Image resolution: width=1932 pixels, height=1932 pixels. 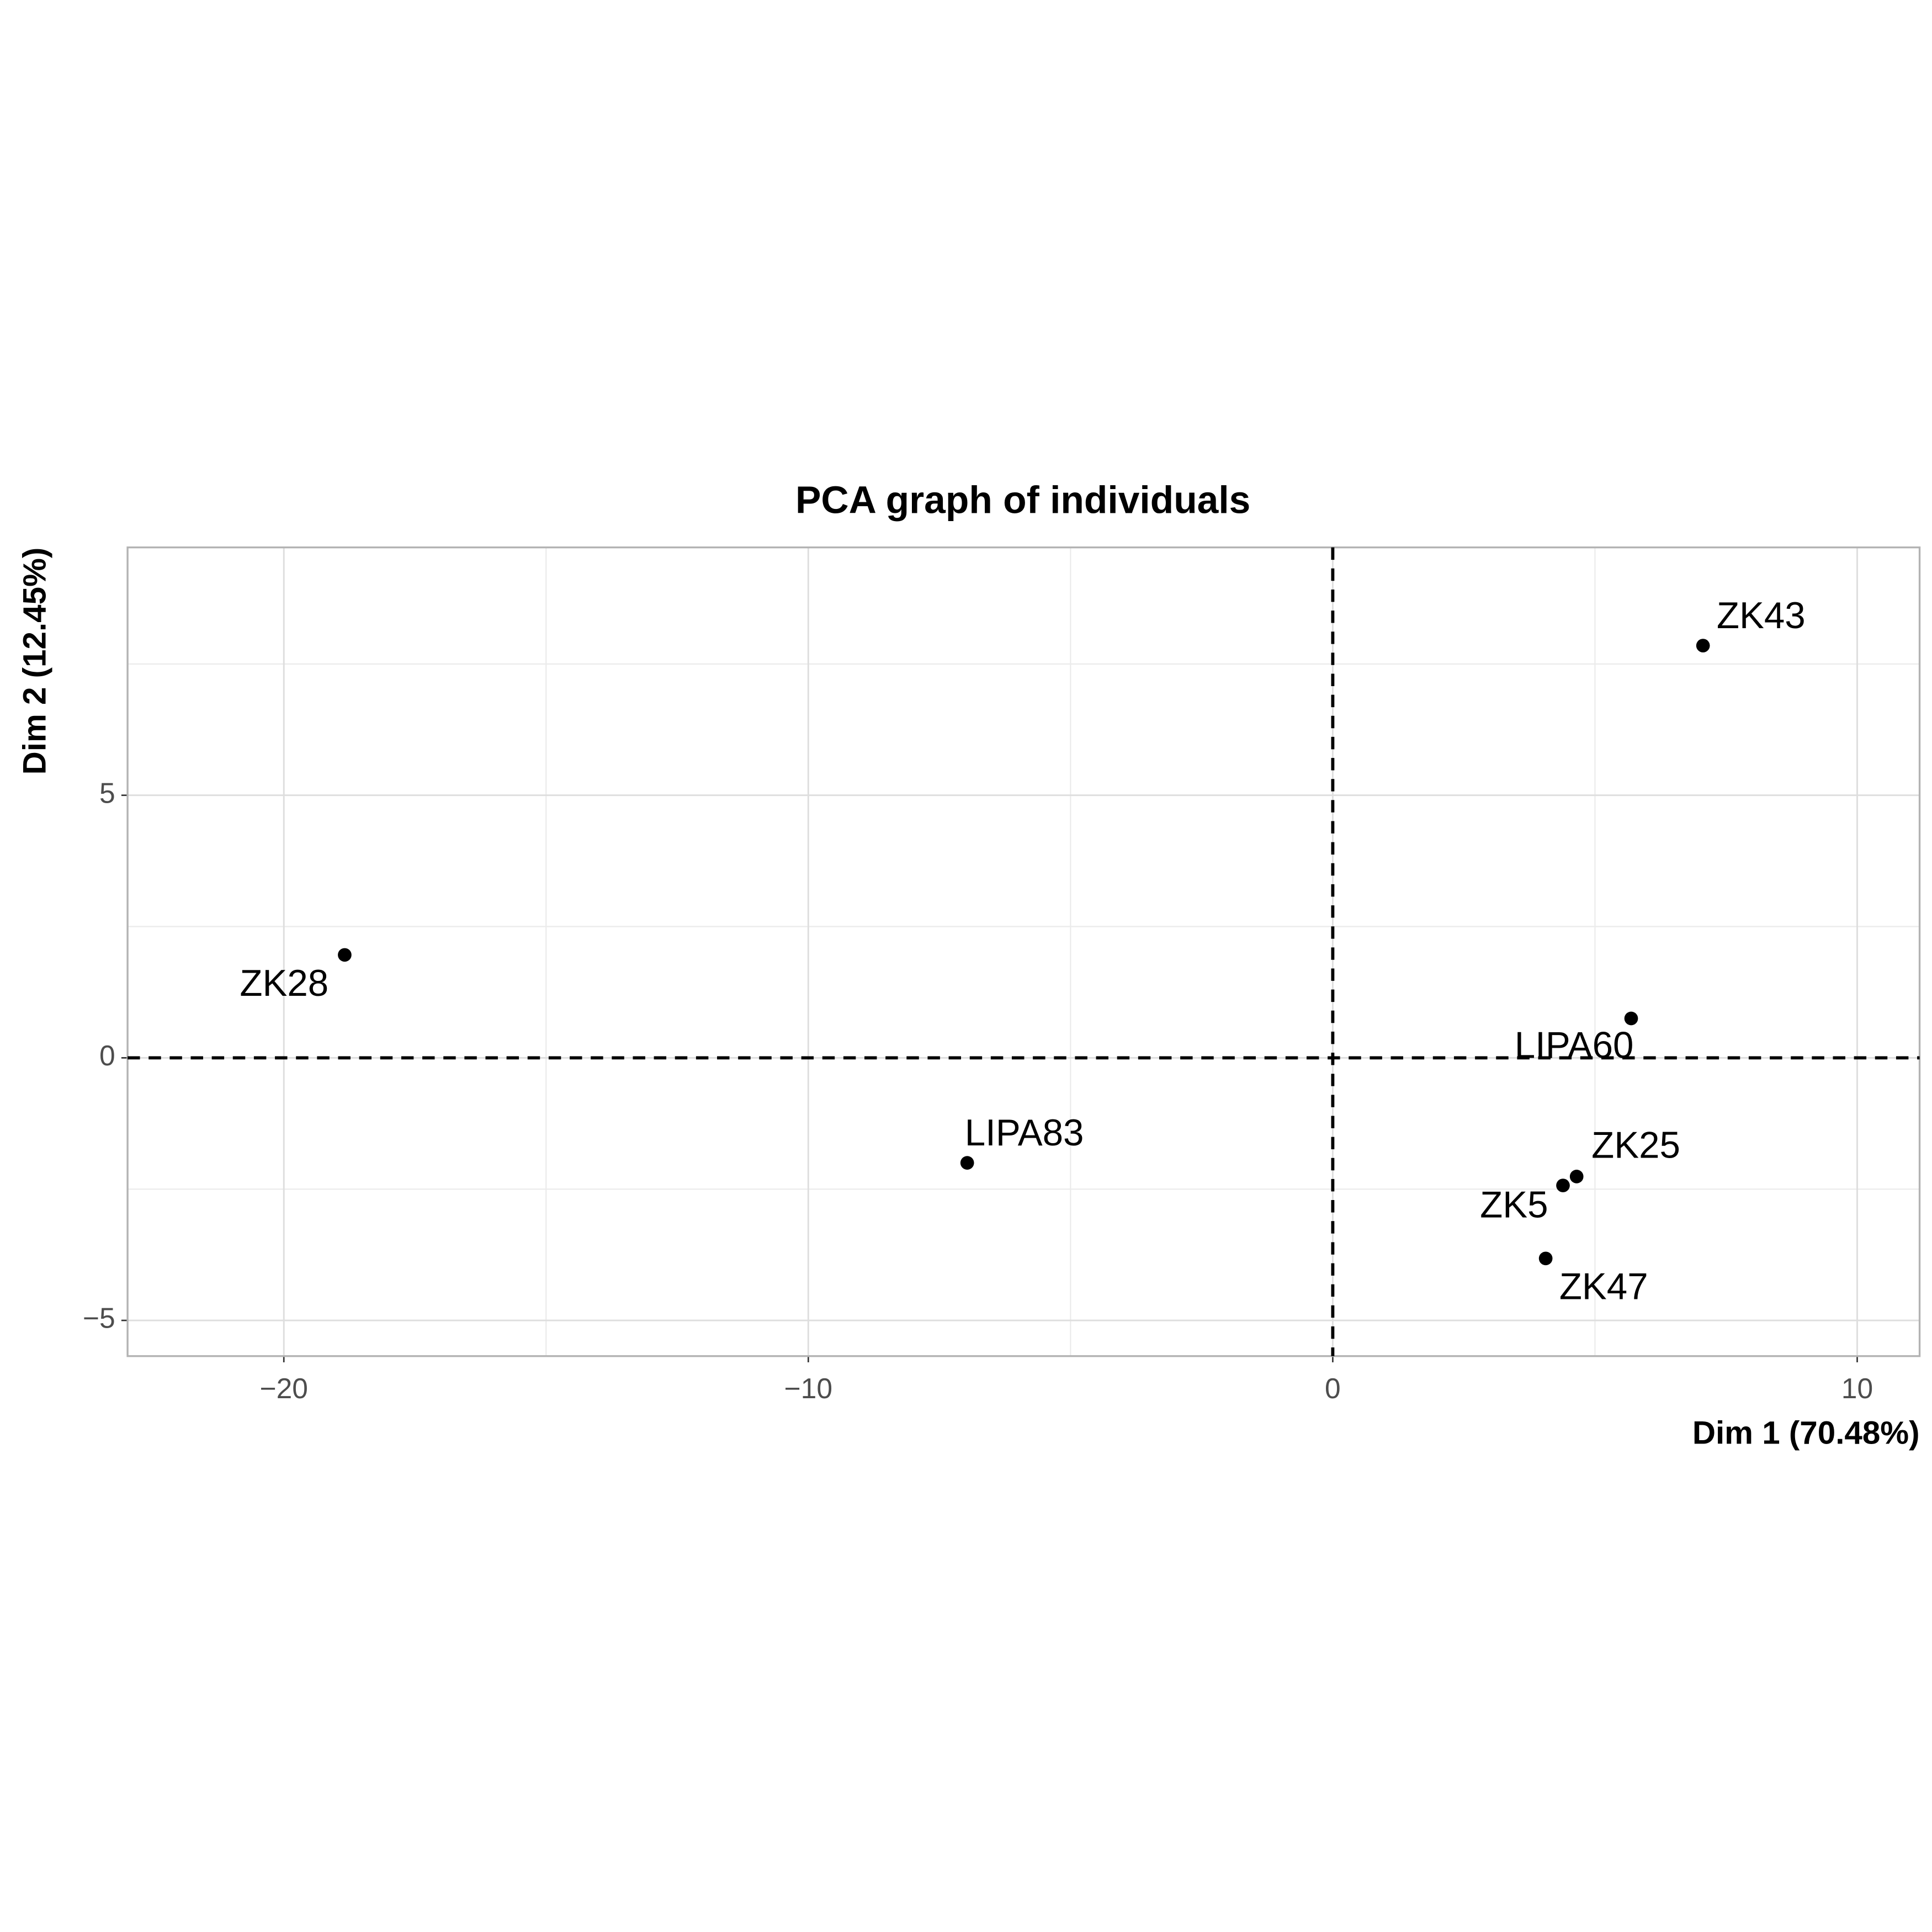 What do you see at coordinates (35, 661) in the screenshot?
I see `y-axis-title: Dim 2 (12.45%)` at bounding box center [35, 661].